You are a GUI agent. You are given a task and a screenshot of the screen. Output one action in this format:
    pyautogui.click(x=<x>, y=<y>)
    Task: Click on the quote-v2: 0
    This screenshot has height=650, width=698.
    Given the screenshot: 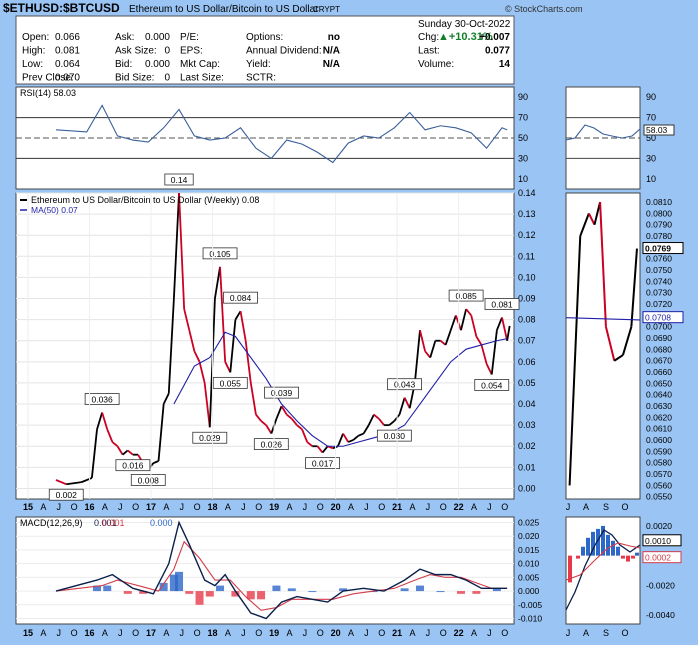 What is the action you would take?
    pyautogui.click(x=167, y=51)
    